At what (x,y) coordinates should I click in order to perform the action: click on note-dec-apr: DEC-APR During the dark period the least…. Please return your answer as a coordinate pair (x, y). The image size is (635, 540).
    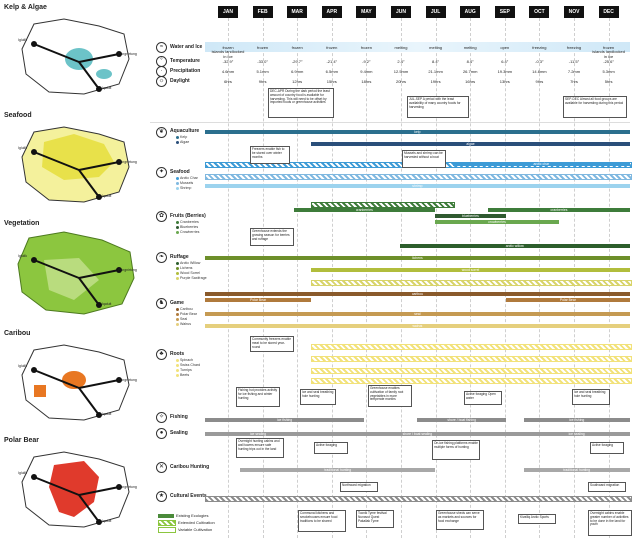
    Looking at the image, I should click on (301, 103).